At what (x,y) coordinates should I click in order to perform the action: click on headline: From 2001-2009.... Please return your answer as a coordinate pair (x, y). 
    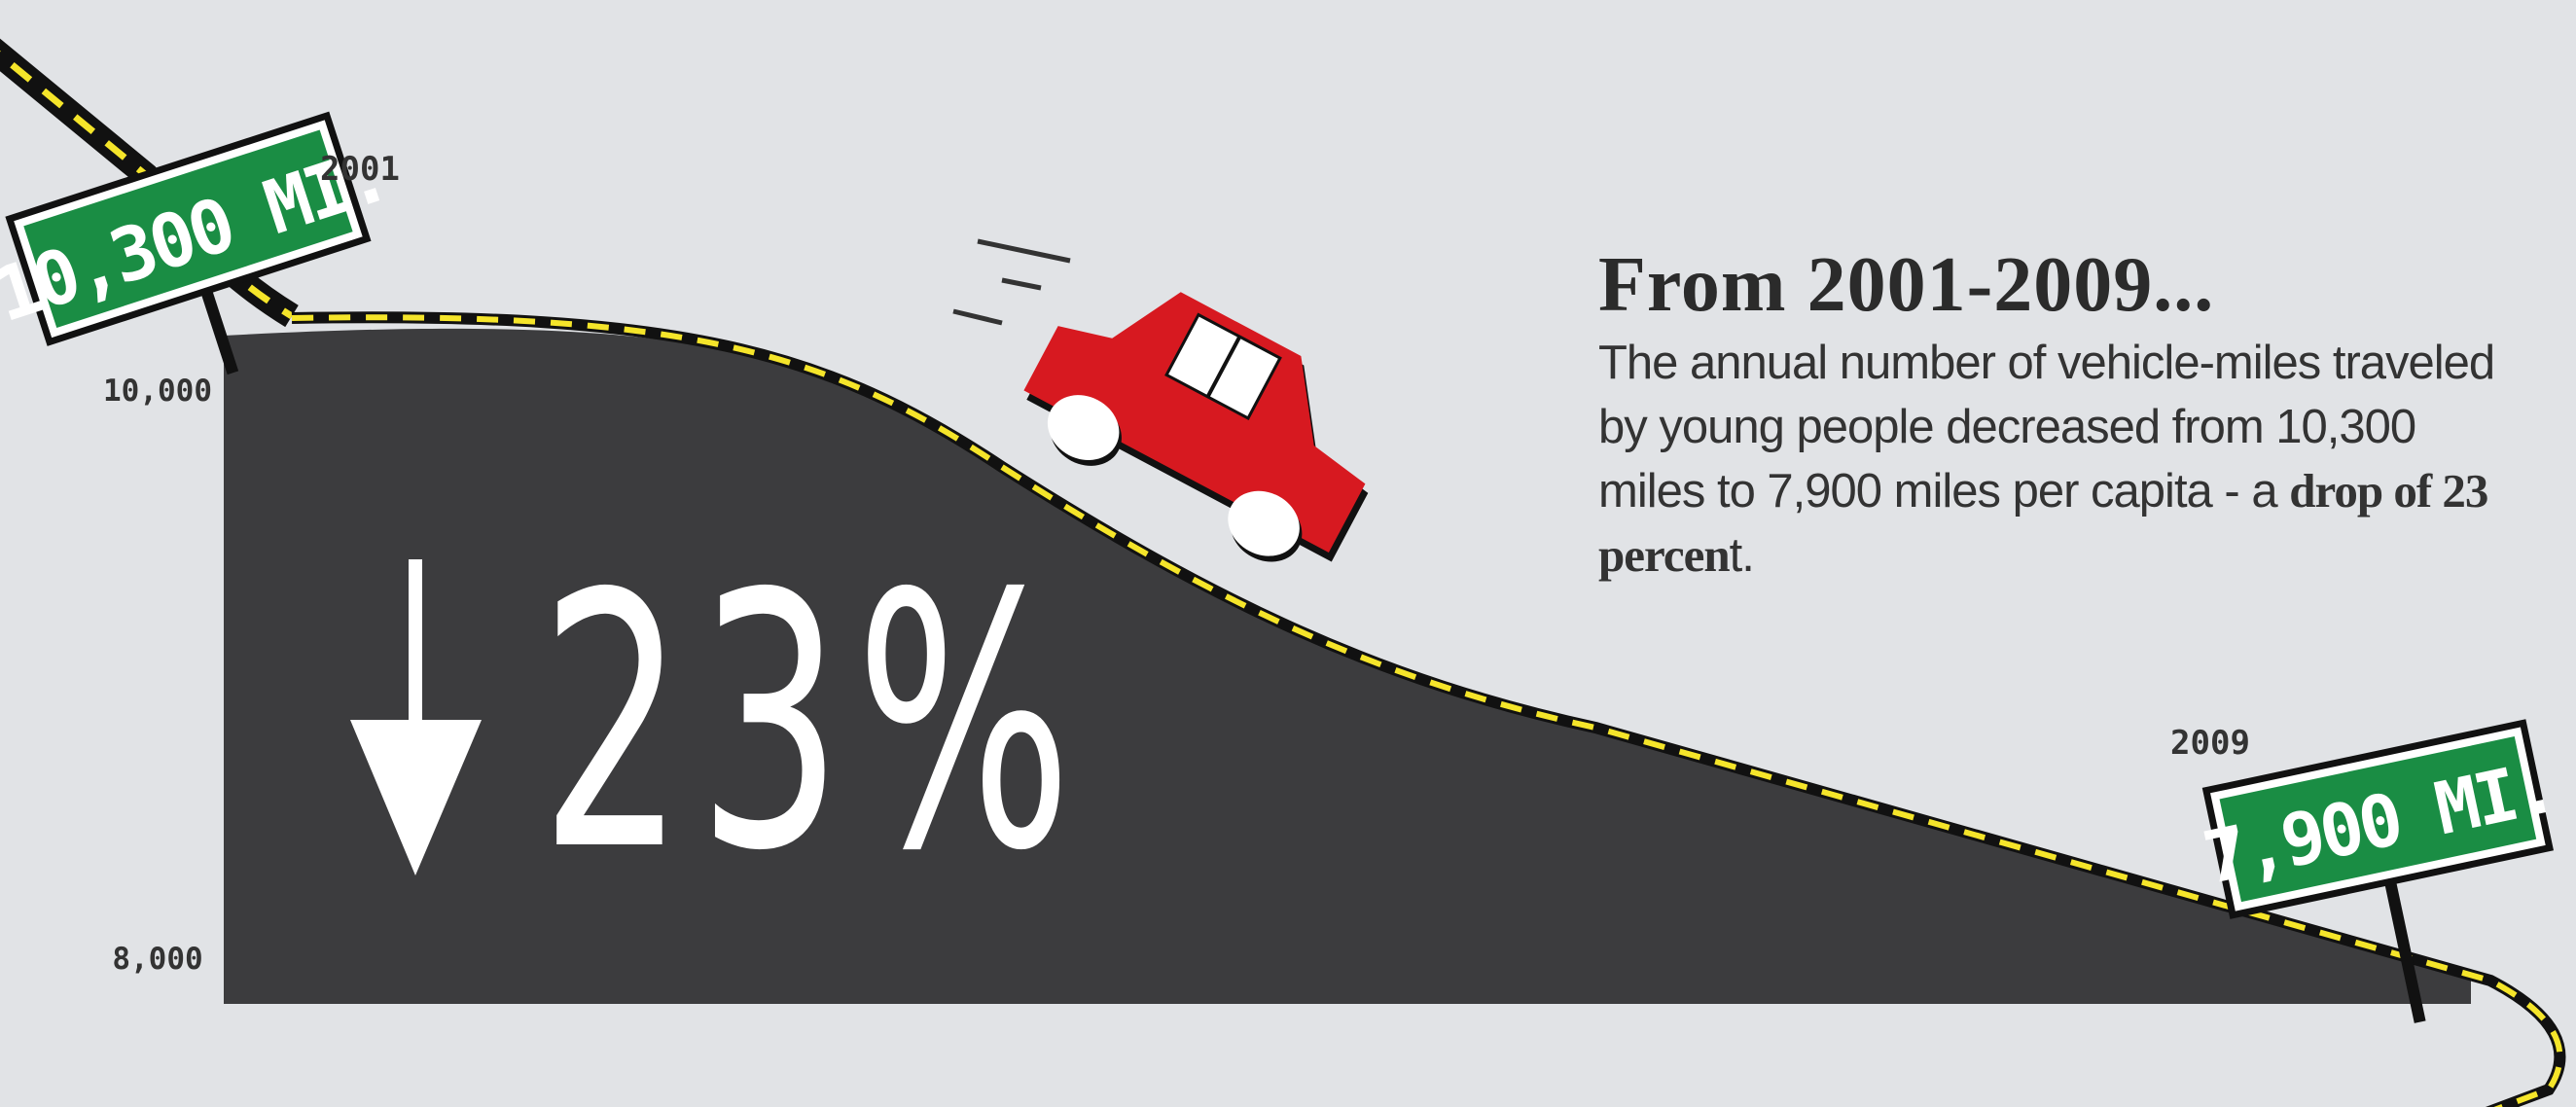
    Looking at the image, I should click on (1906, 285).